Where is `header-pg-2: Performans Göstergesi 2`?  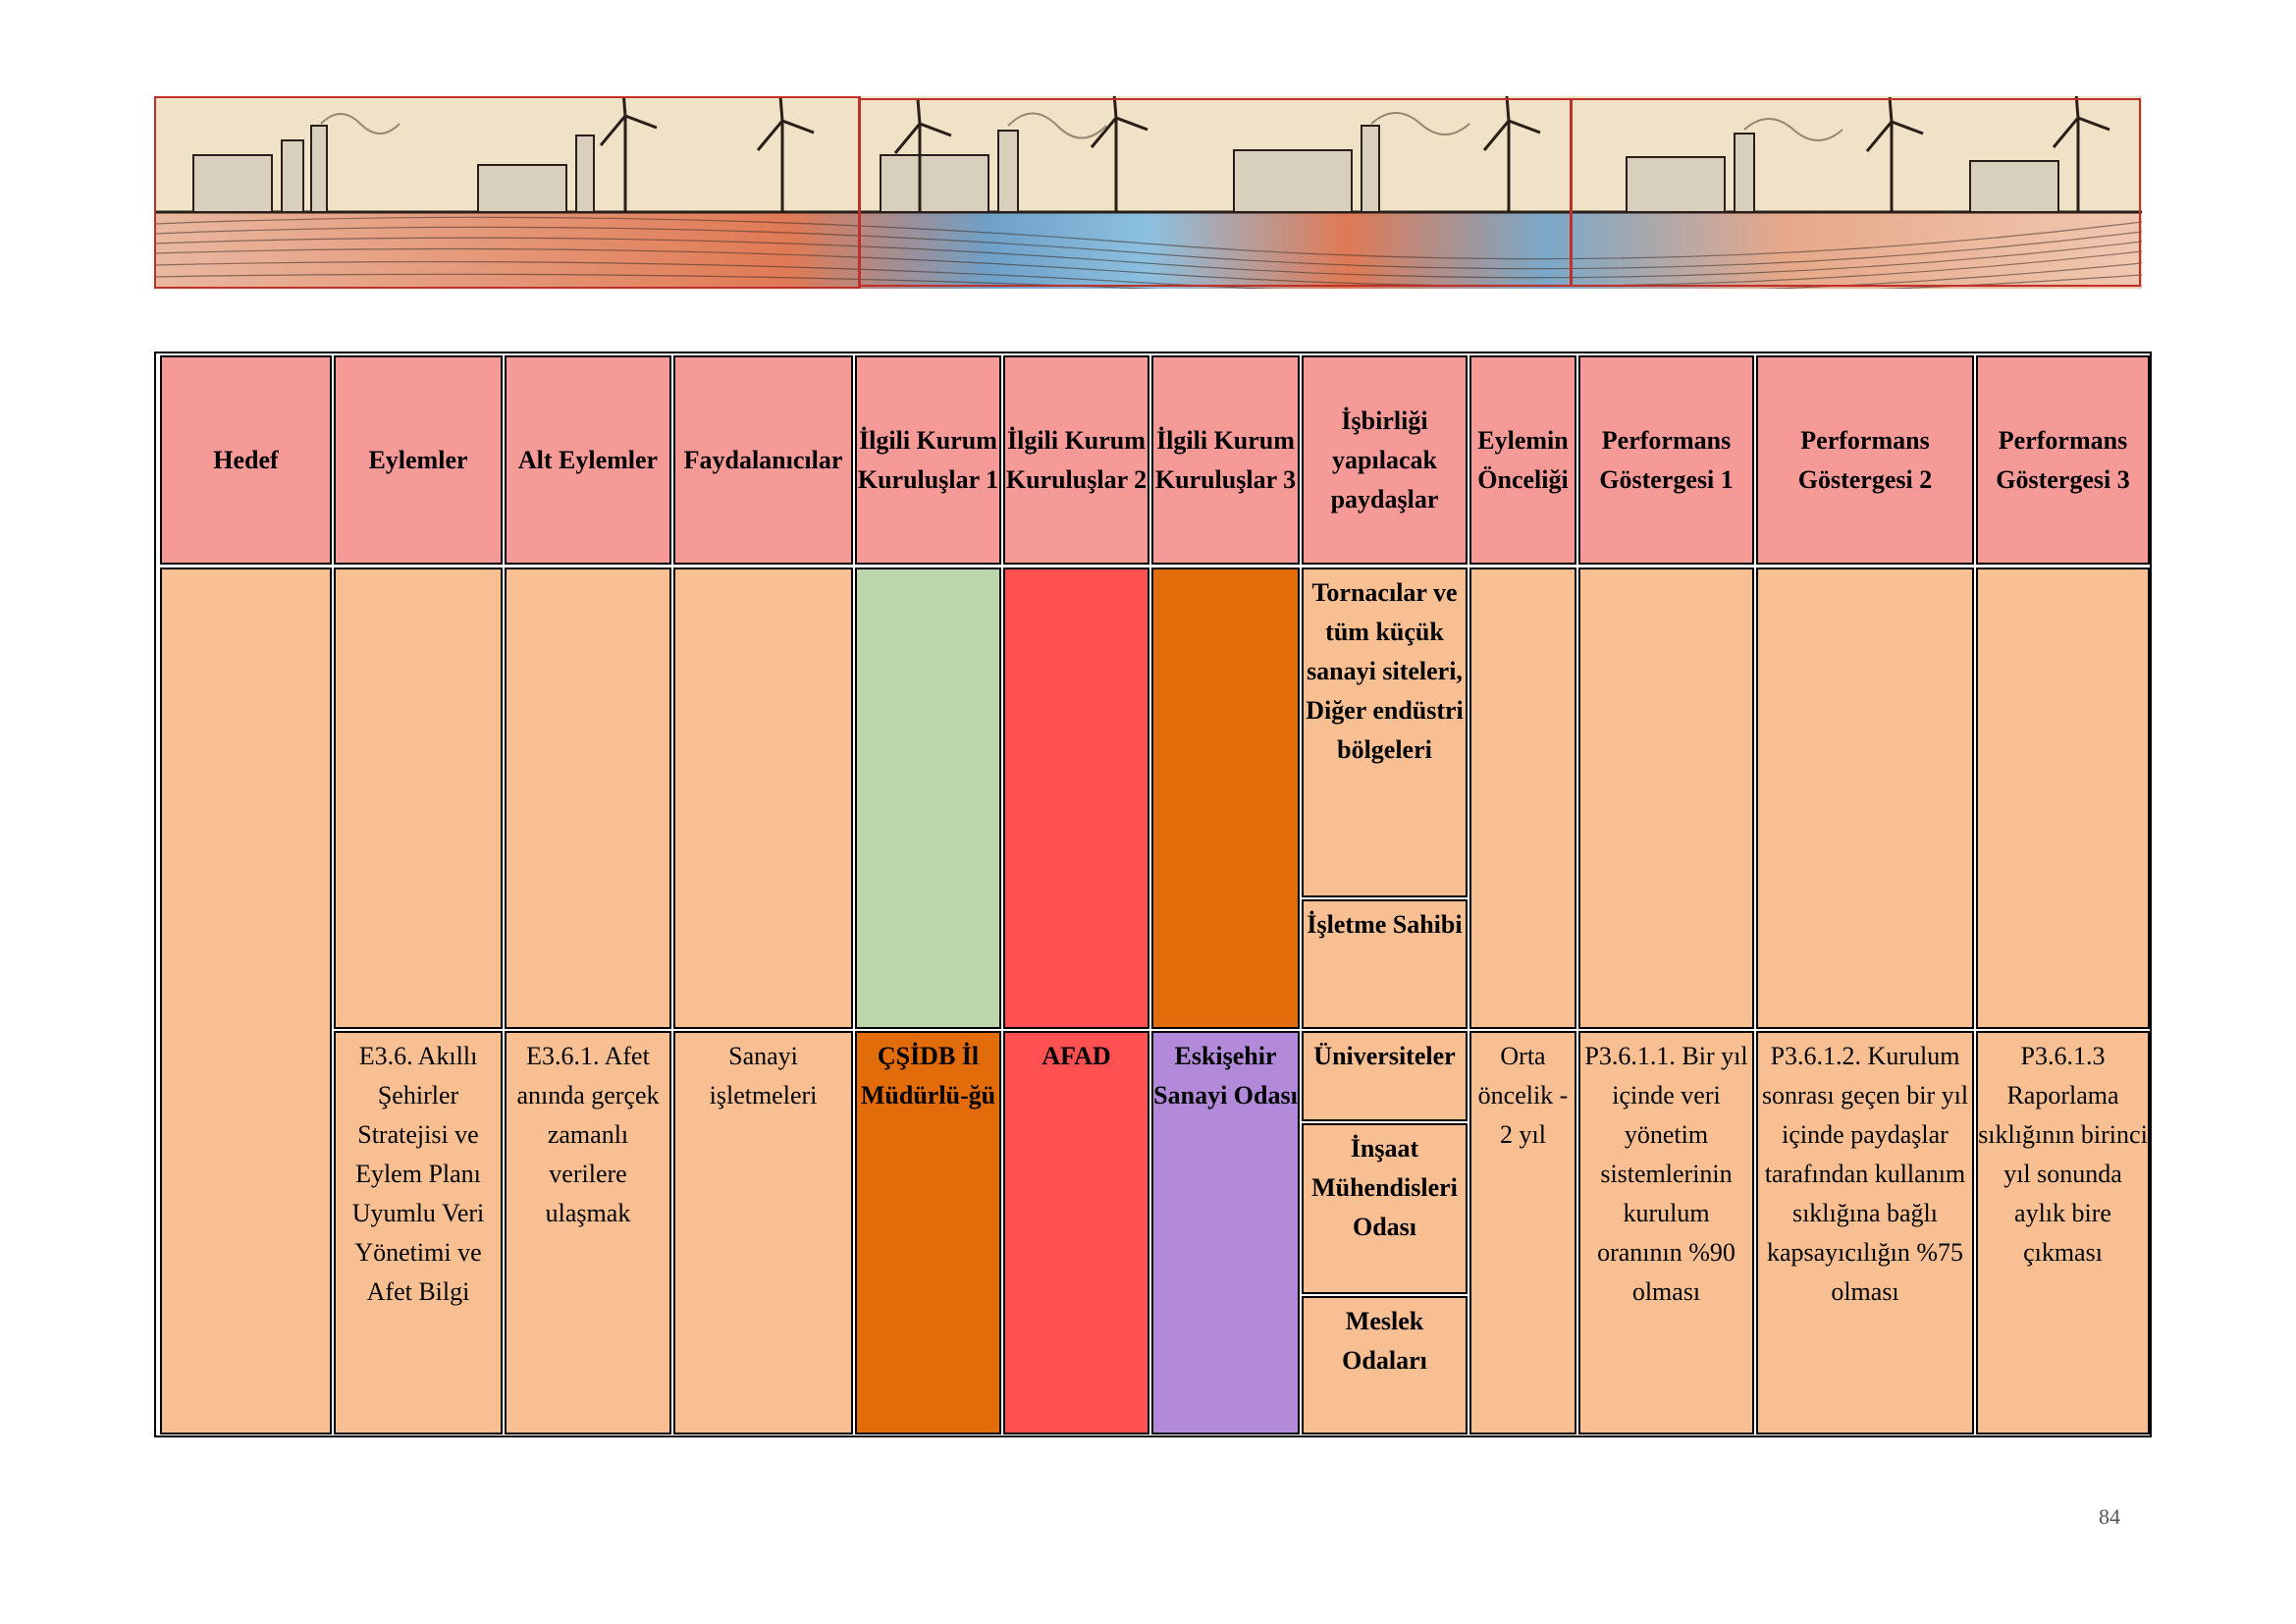 header-pg-2: Performans Göstergesi 2 is located at coordinates (1865, 460).